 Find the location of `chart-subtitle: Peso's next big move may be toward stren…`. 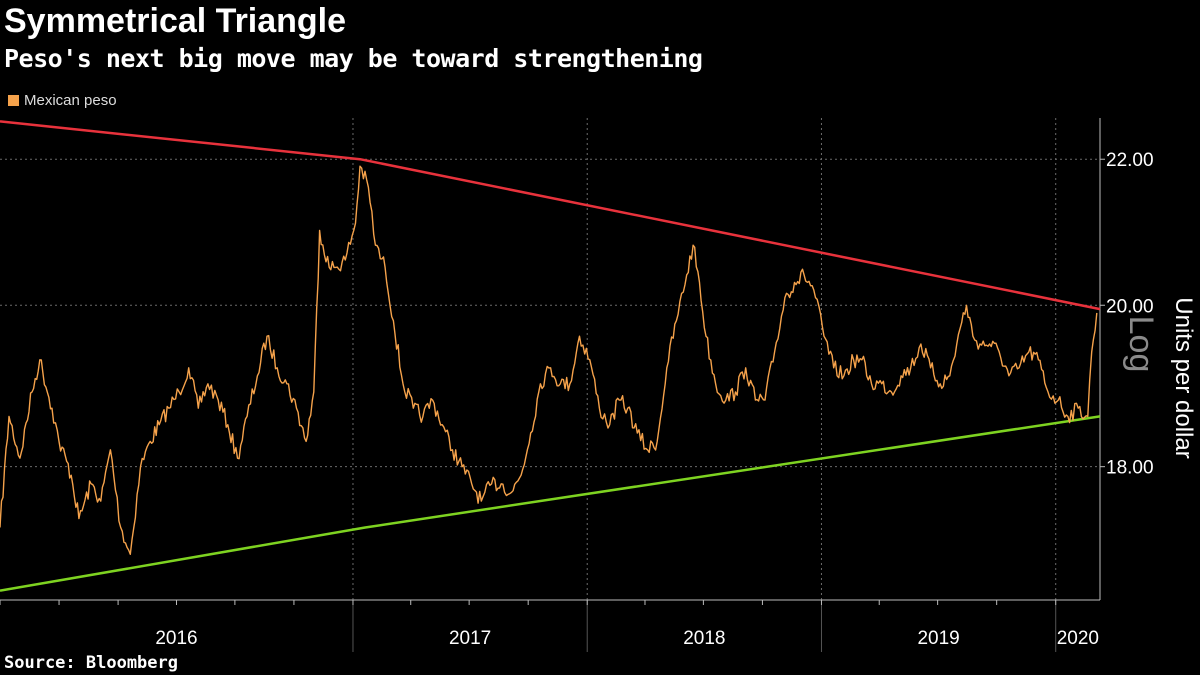

chart-subtitle: Peso's next big move may be toward stren… is located at coordinates (353, 58).